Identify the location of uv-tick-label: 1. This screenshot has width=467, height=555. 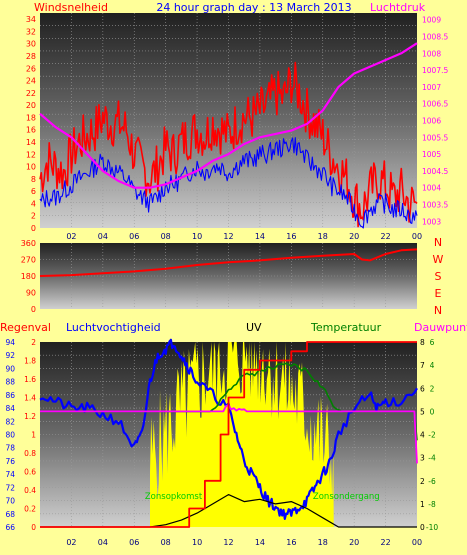
(422, 504).